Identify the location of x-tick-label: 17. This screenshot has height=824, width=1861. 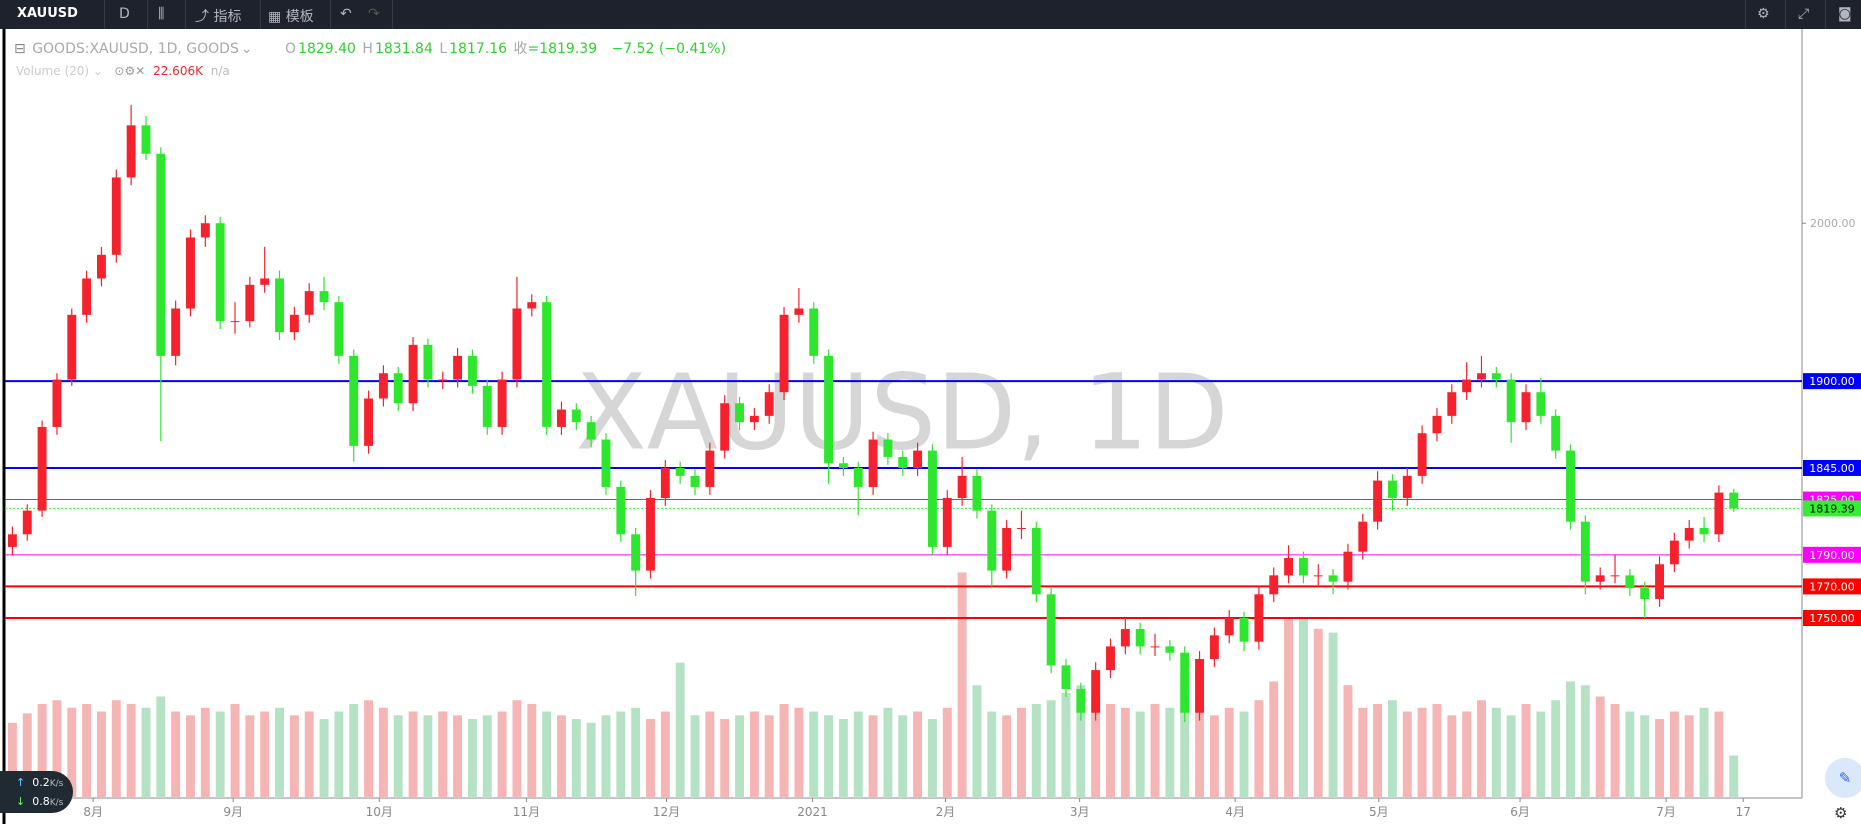
(1743, 812).